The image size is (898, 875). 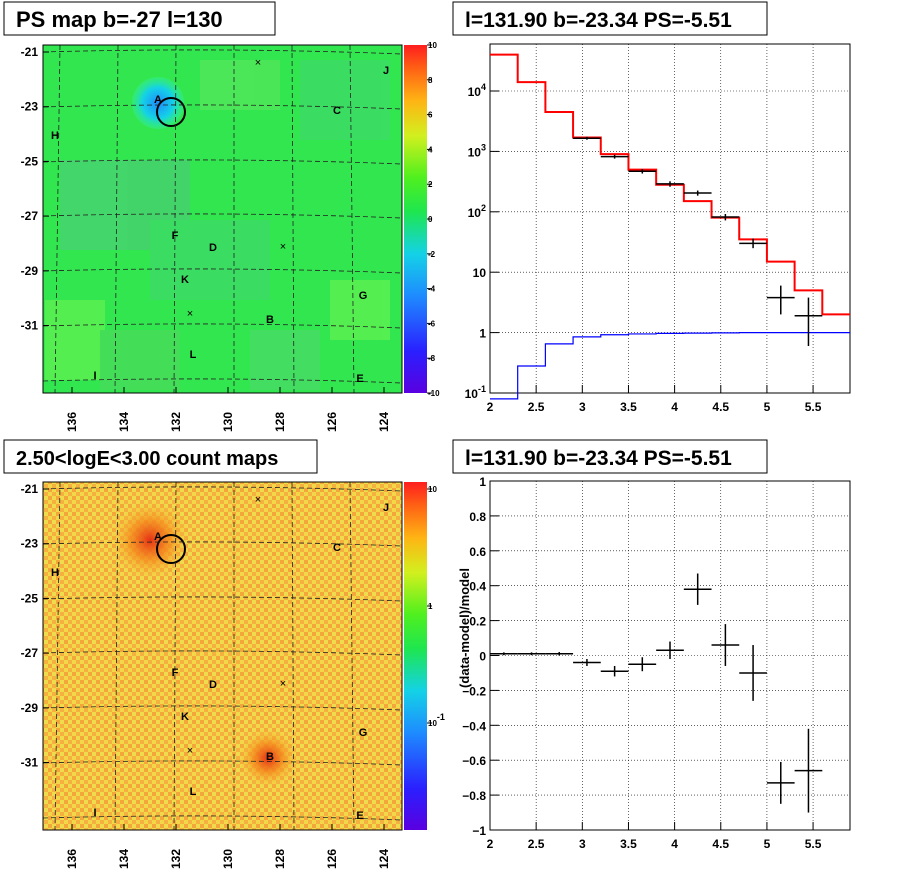 I want to click on count-map-source-labels: J C H F D K G B L I E A × × ×, so click(x=220, y=658).